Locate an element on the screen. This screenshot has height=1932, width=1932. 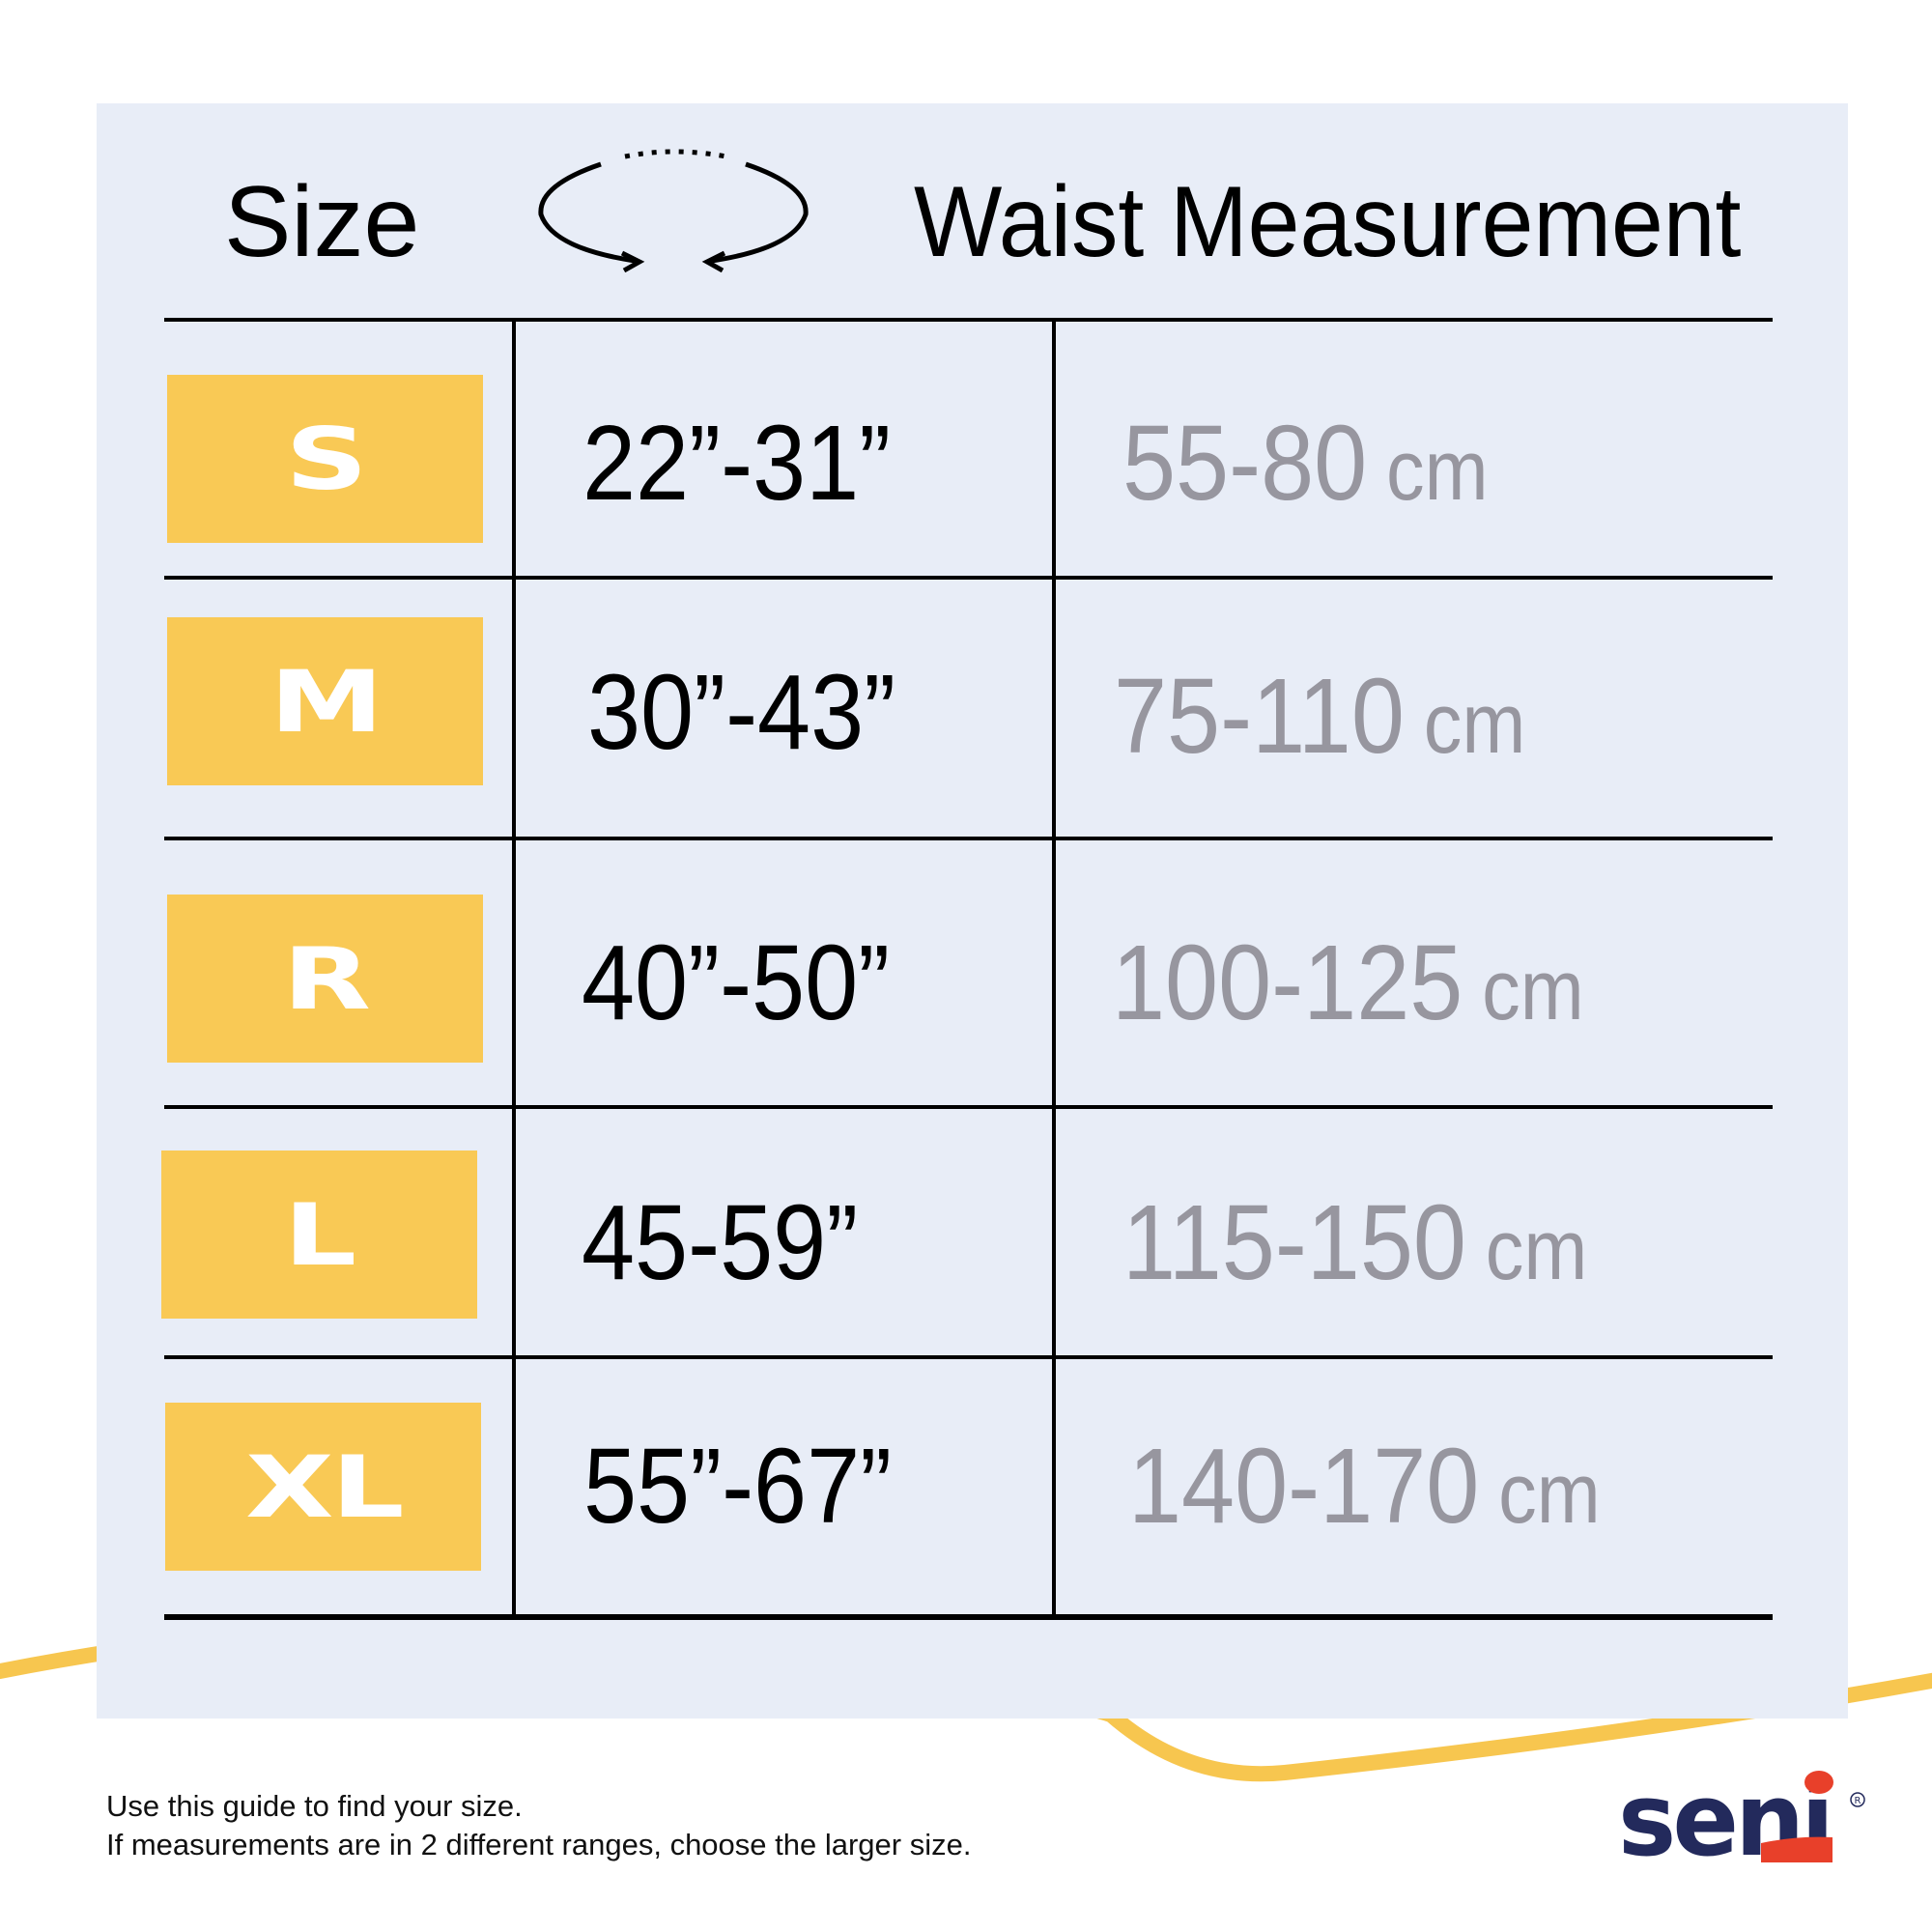
size-badge: M is located at coordinates (325, 701).